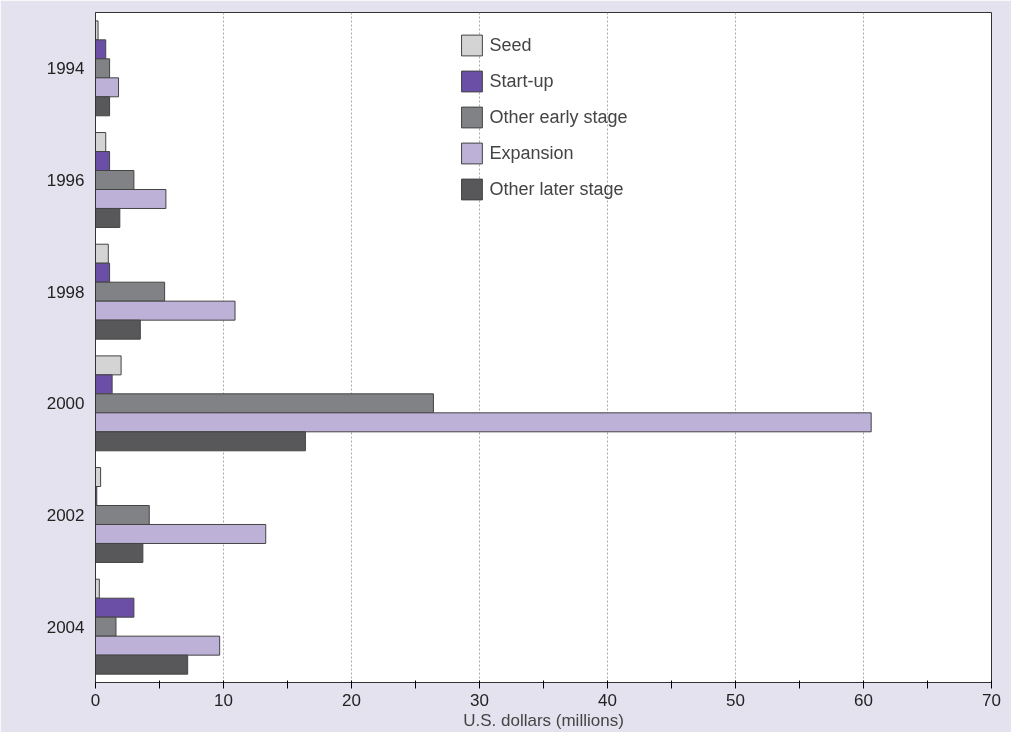  Describe the element at coordinates (65, 515) in the screenshot. I see `y-tick-label: 2002` at that location.